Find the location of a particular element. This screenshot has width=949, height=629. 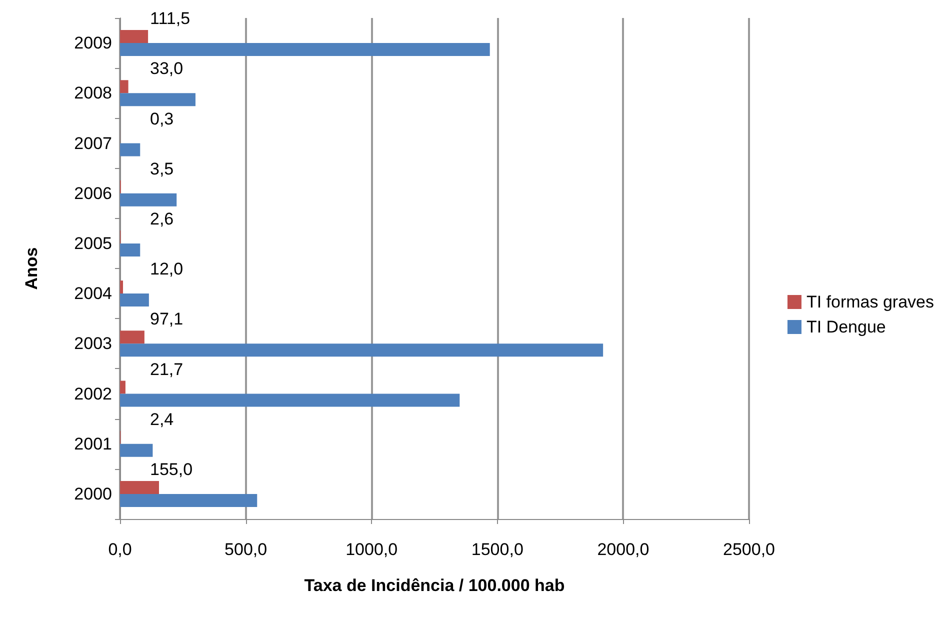

x-tick-label: 1500,0 is located at coordinates (497, 549).